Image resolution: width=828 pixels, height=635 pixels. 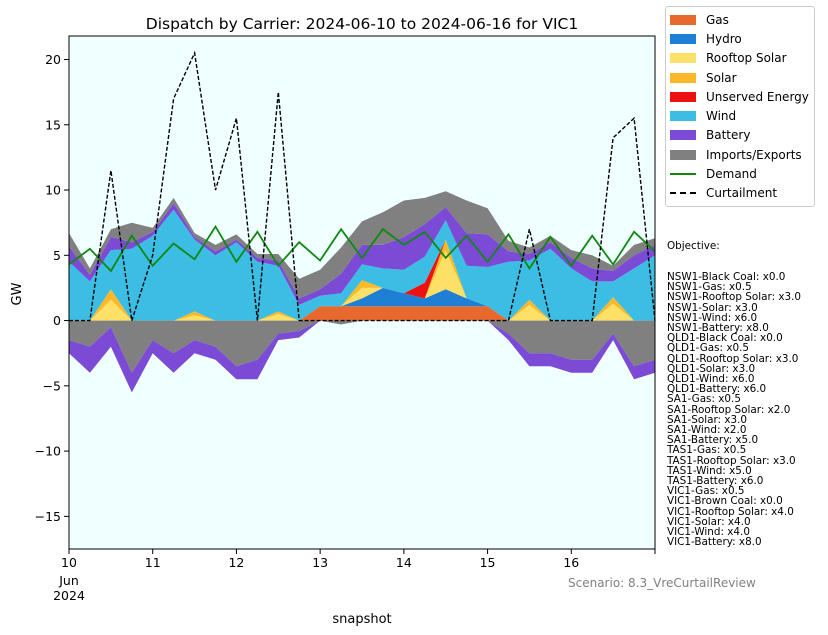 I want to click on legend-item: Imports/Exports, so click(x=740, y=154).